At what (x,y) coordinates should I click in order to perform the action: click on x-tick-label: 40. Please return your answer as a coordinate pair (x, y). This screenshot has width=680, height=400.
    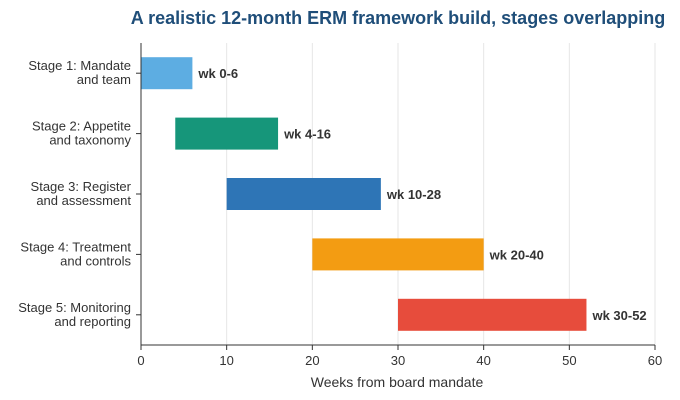
    Looking at the image, I should click on (483, 360).